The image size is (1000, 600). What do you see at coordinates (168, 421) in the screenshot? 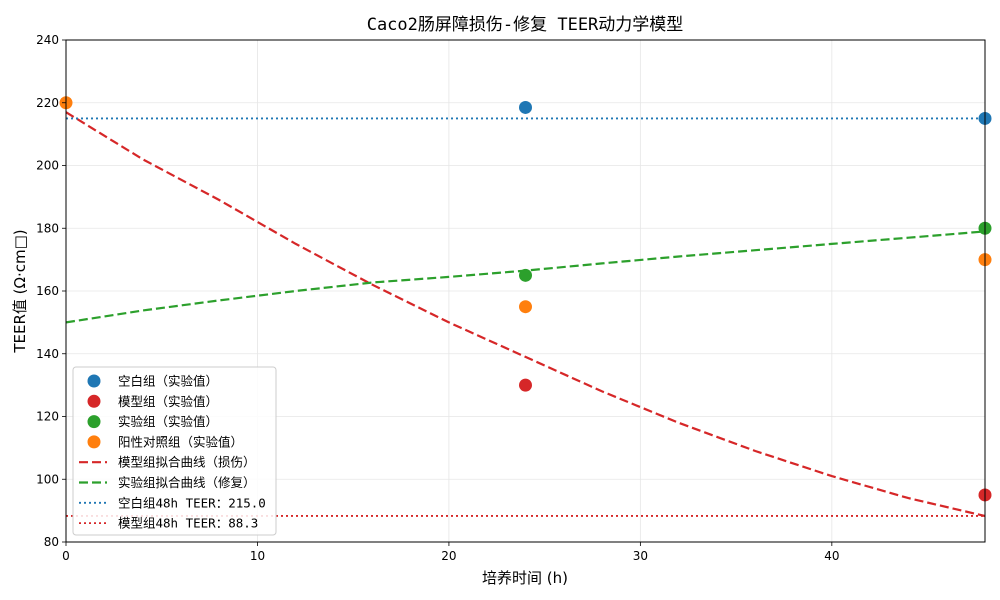
I see `legend-label: 实验组（实验值）` at bounding box center [168, 421].